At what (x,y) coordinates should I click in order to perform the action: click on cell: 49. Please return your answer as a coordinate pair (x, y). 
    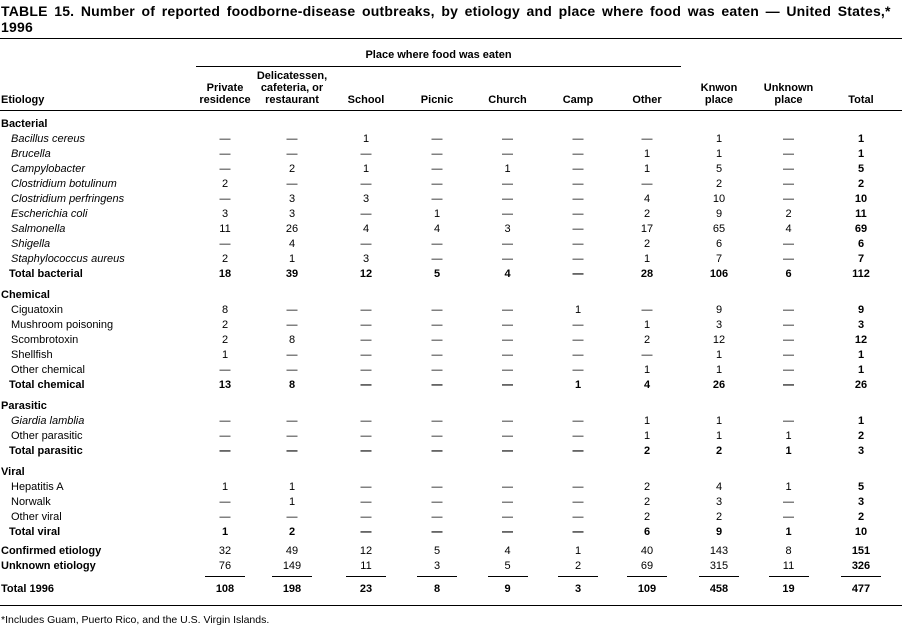
    Looking at the image, I should click on (292, 551).